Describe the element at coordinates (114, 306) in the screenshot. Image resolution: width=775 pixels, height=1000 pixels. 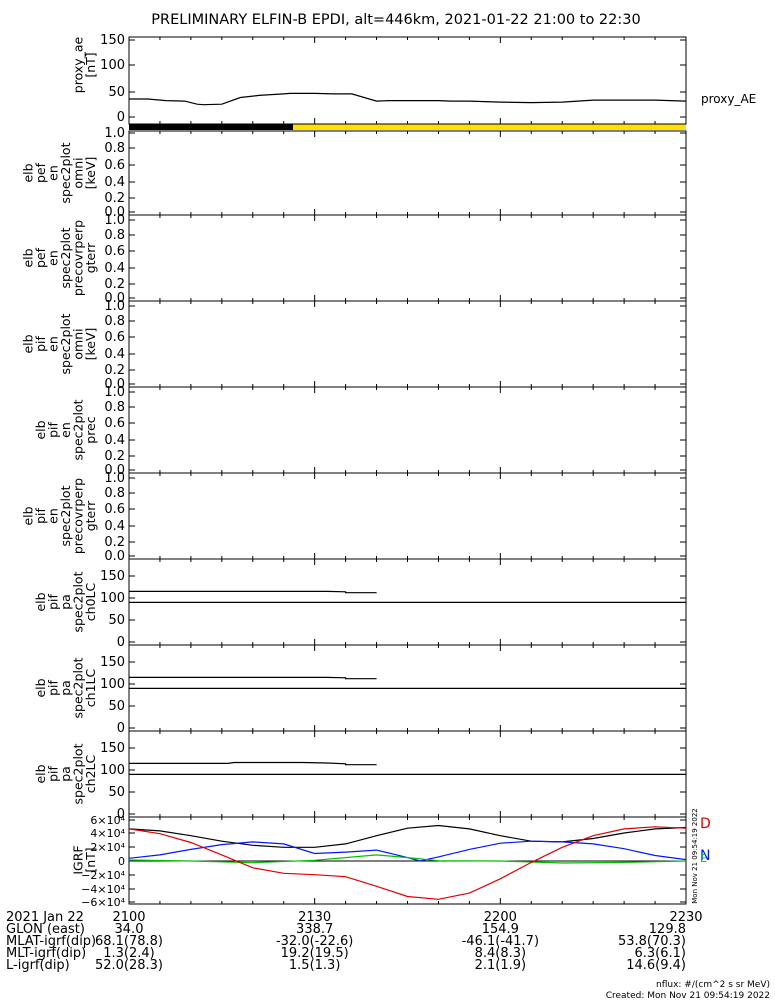
I see `ytick-label-pif_omni: 1.0` at that location.